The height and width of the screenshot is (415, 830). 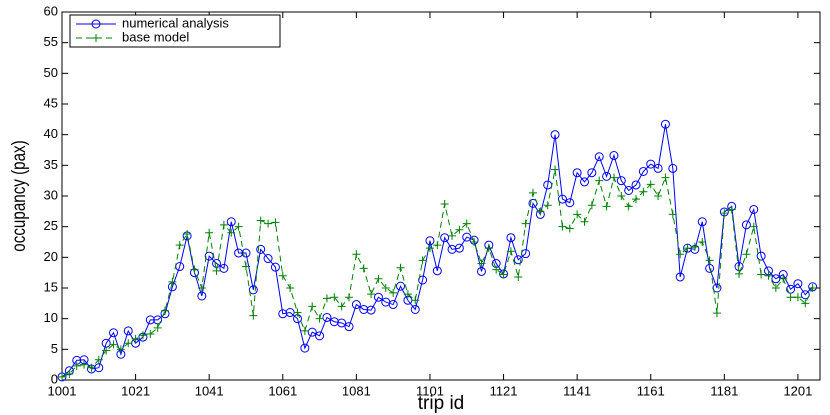 What do you see at coordinates (51, 256) in the screenshot?
I see `y-tick-label: 20` at bounding box center [51, 256].